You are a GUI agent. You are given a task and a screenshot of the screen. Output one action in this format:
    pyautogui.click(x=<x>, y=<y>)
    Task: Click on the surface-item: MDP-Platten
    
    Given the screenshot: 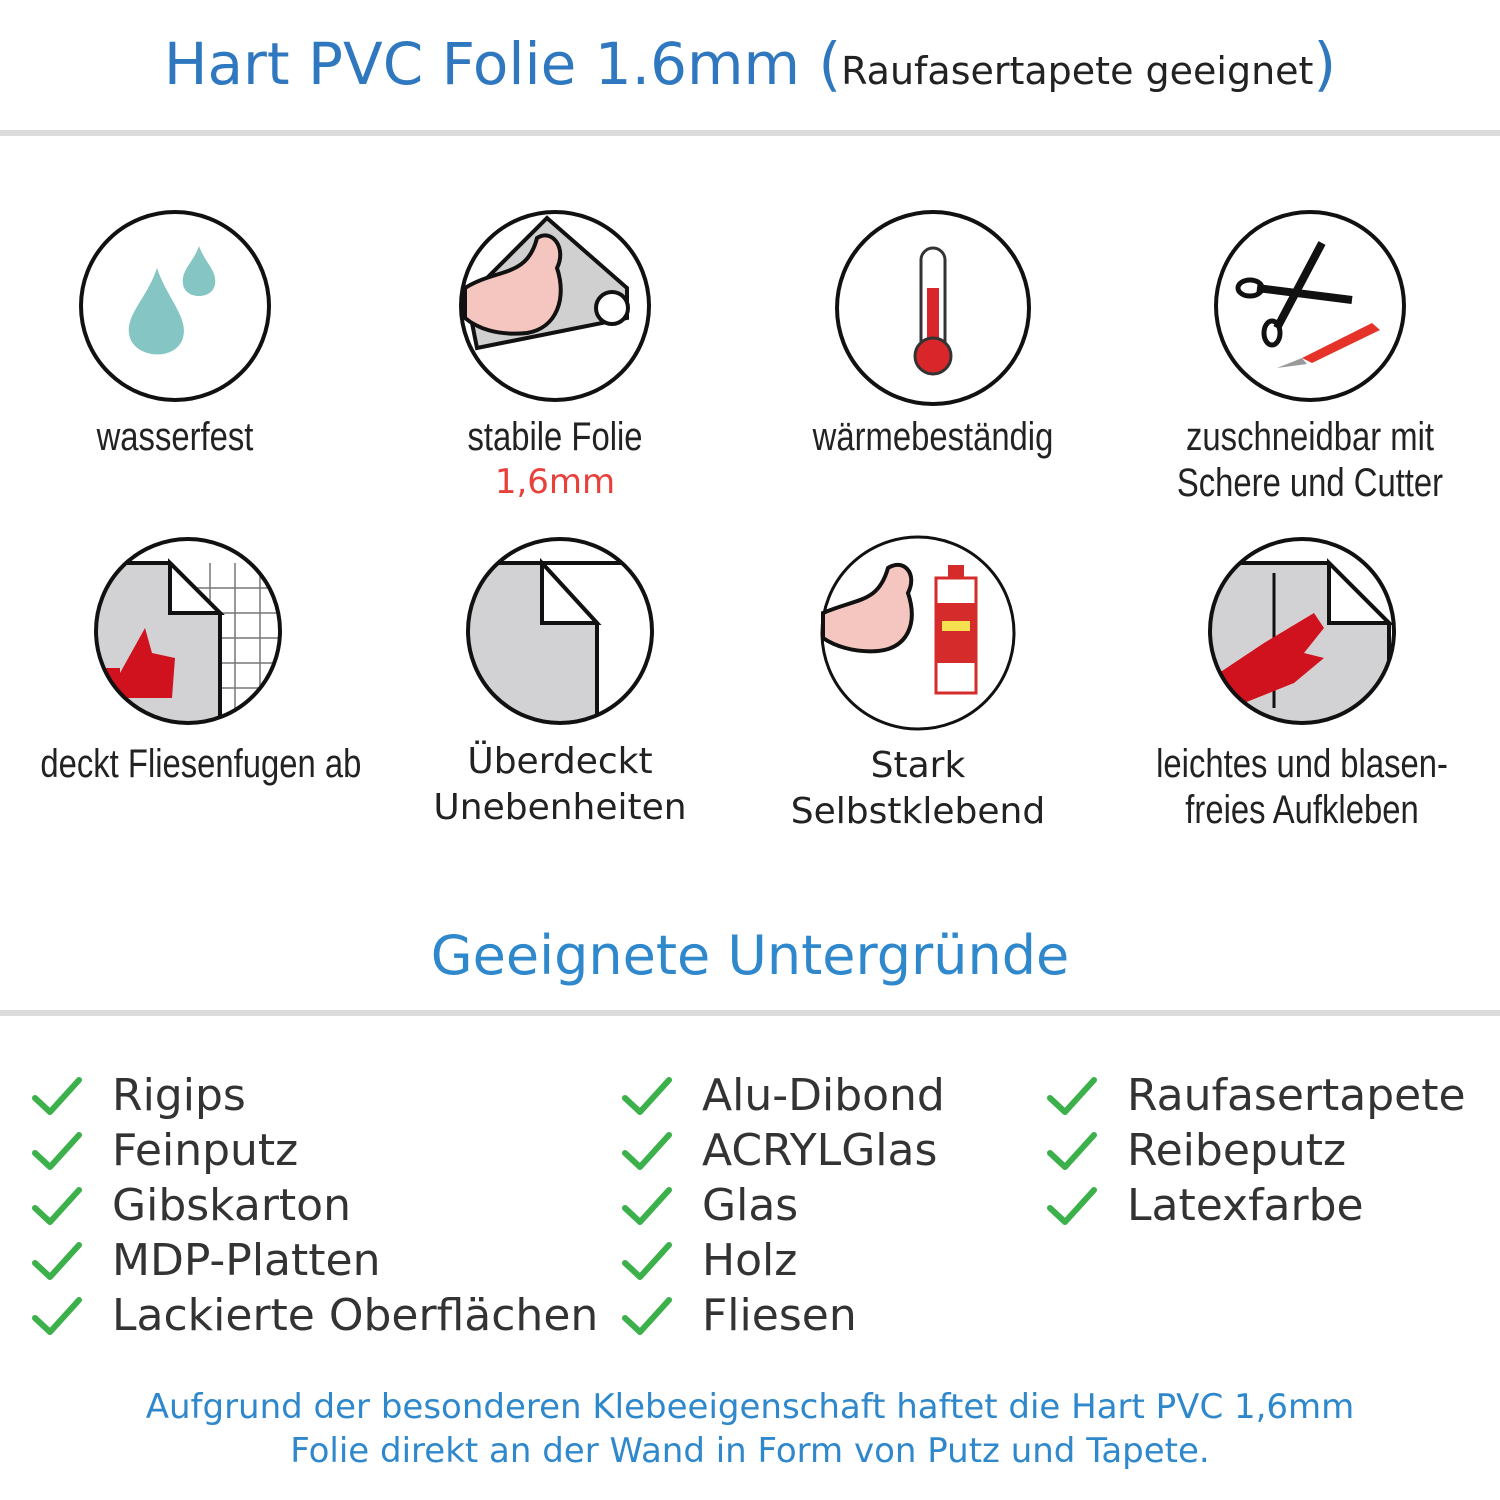 What is the action you would take?
    pyautogui.click(x=315, y=1260)
    